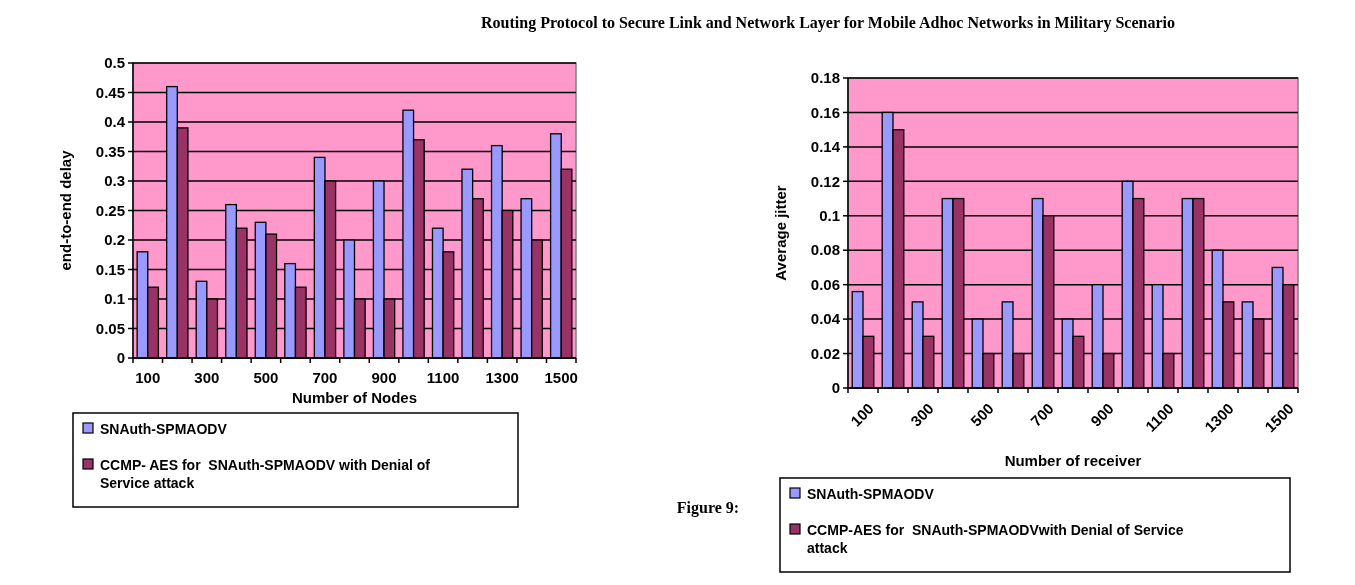 Image resolution: width=1355 pixels, height=585 pixels. What do you see at coordinates (995, 538) in the screenshot?
I see `legend-label: CCMP-AES for SNAuth-SPMAODVwith Denial of Service attack` at bounding box center [995, 538].